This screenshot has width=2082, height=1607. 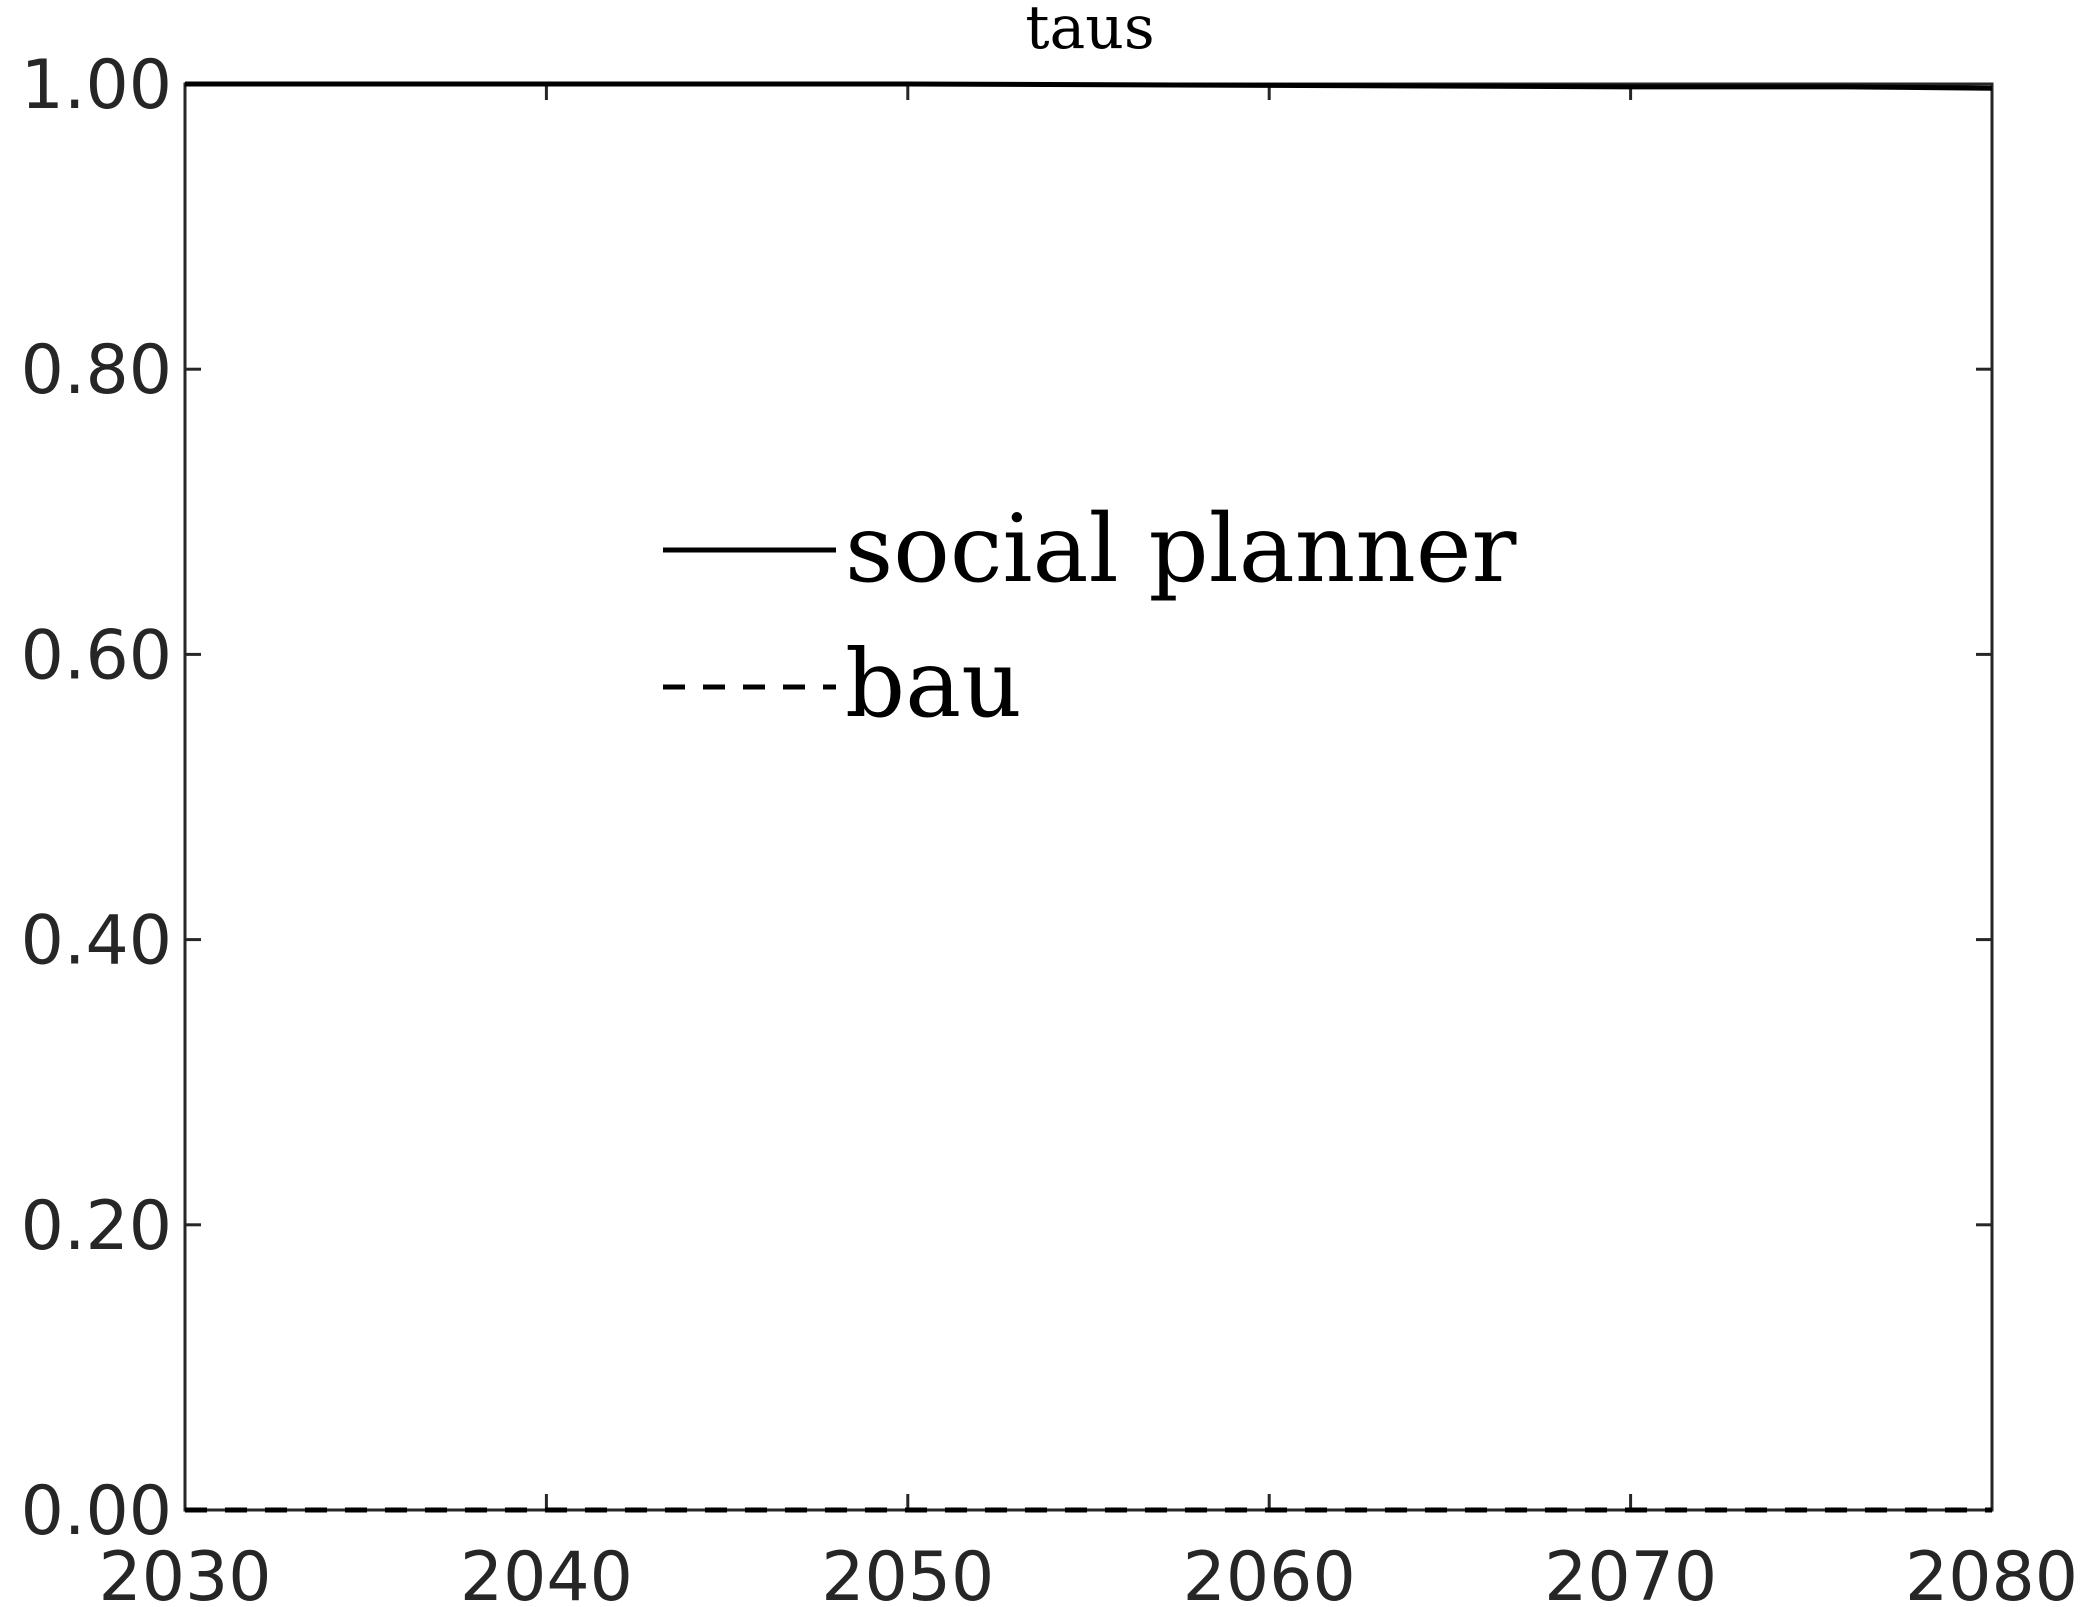 What do you see at coordinates (96, 655) in the screenshot?
I see `y-tick-label: 0.60` at bounding box center [96, 655].